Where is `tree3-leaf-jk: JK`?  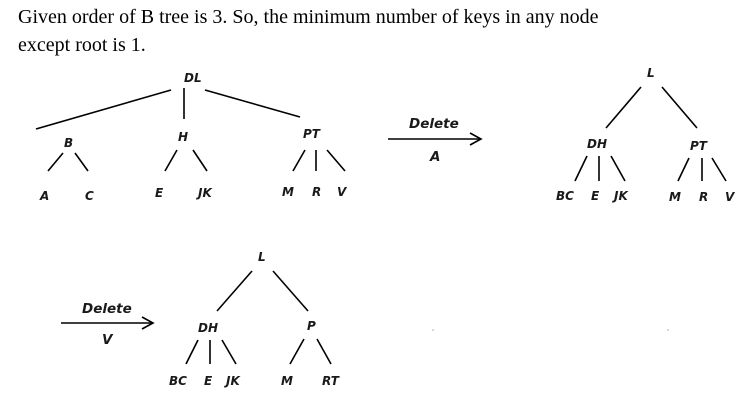 tree3-leaf-jk: JK is located at coordinates (232, 381).